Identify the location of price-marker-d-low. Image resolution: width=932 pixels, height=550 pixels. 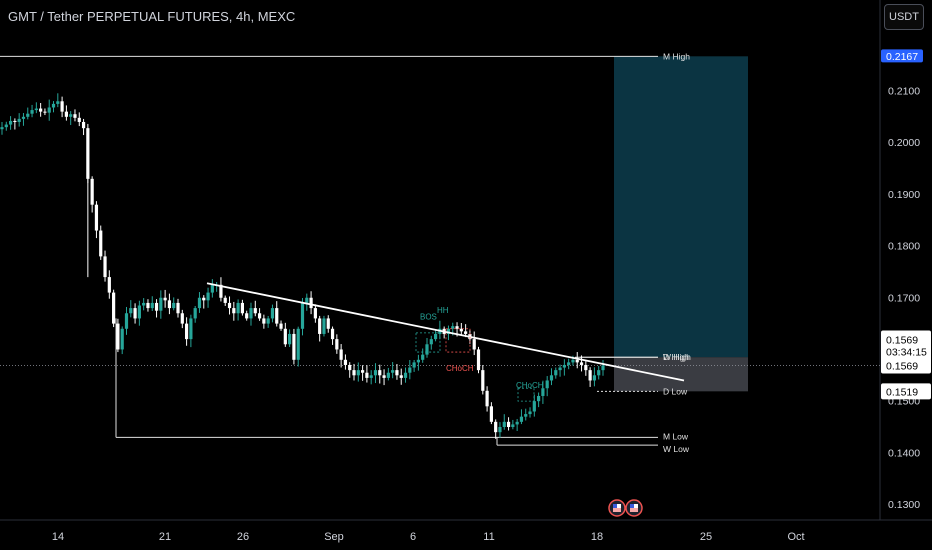
(906, 391).